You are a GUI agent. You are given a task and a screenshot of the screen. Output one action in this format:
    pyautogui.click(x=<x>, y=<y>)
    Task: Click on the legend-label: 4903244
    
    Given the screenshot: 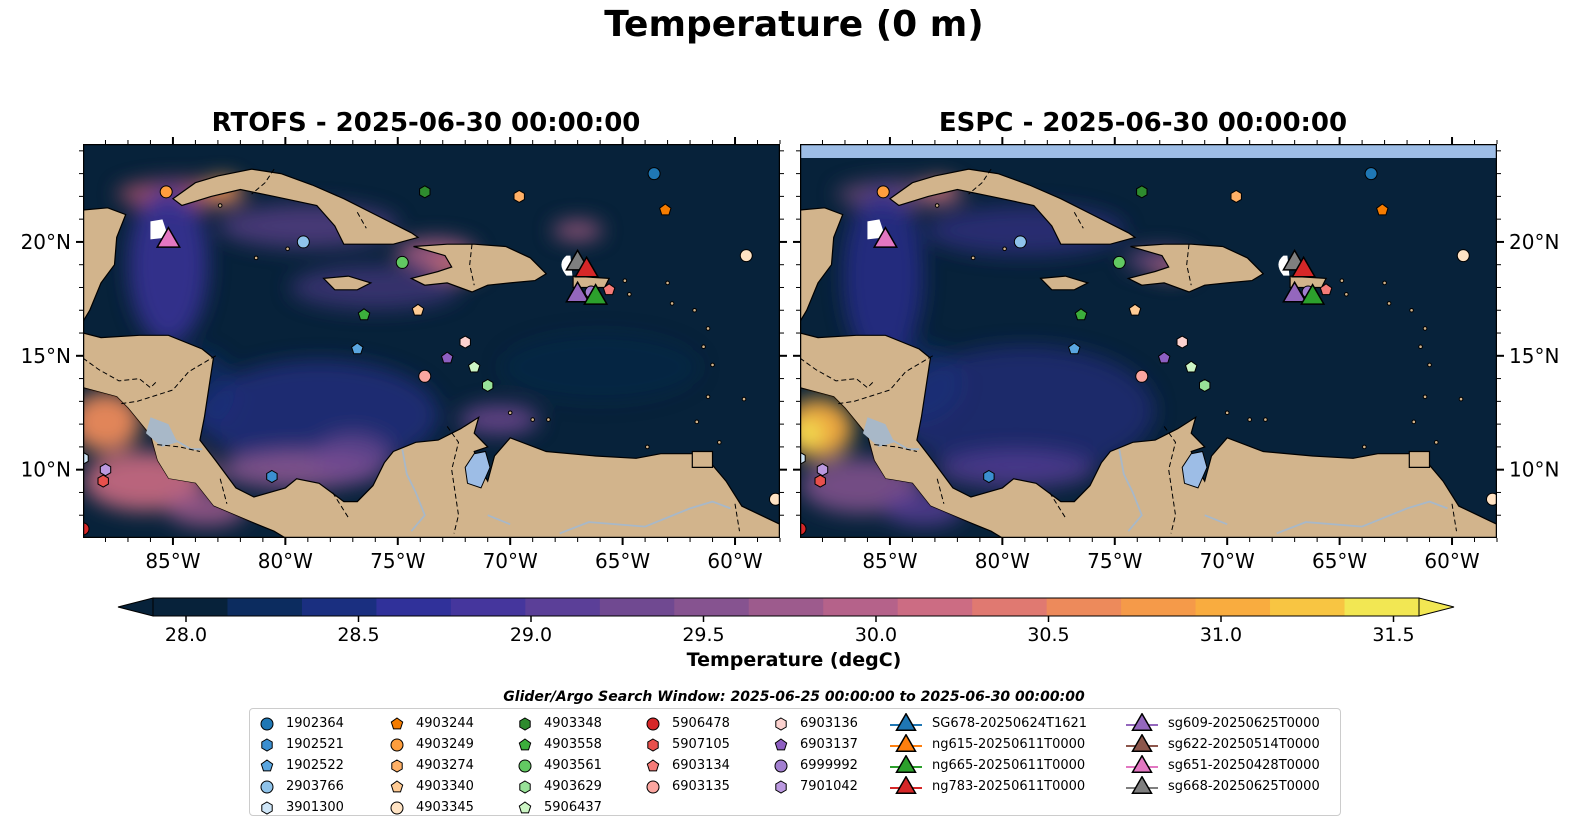 What is the action you would take?
    pyautogui.click(x=445, y=723)
    